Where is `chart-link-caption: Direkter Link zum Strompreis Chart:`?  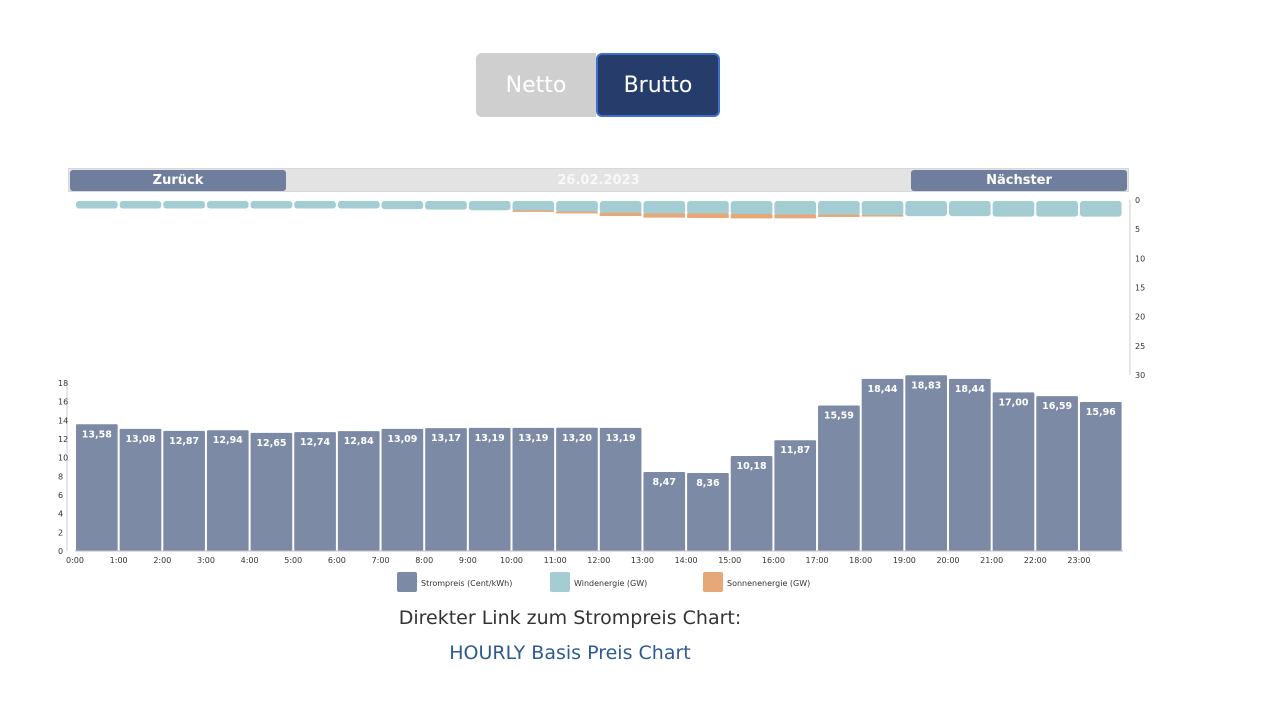 chart-link-caption: Direkter Link zum Strompreis Chart: is located at coordinates (570, 618).